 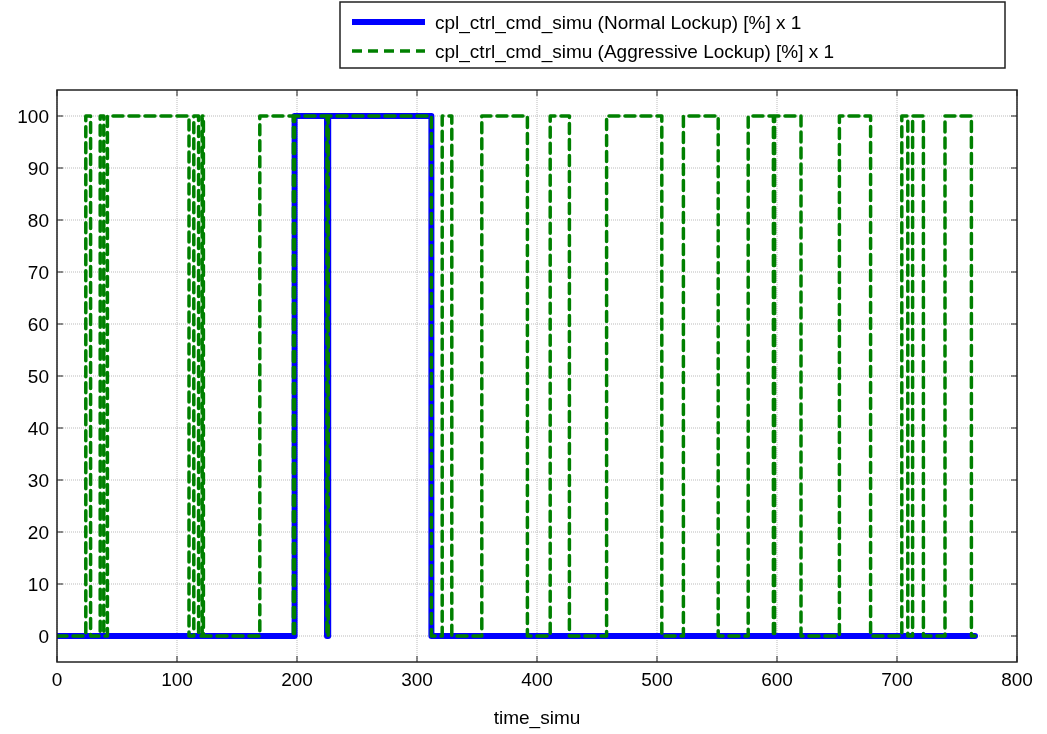 I want to click on x-tick-label: 300, so click(x=417, y=679).